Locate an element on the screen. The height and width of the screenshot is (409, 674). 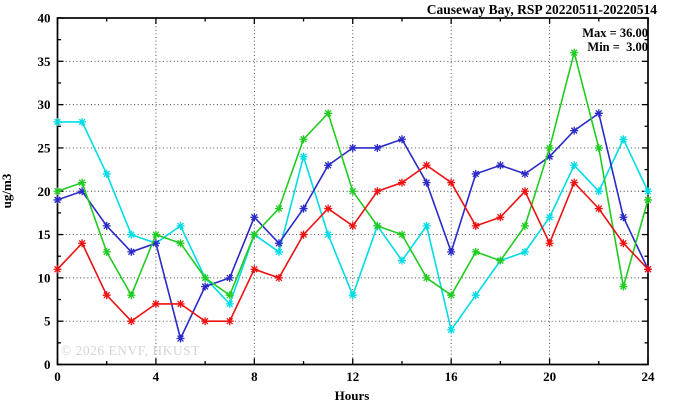
max-min-annotation: Max = 36.00 Min = 3.00 is located at coordinates (615, 40).